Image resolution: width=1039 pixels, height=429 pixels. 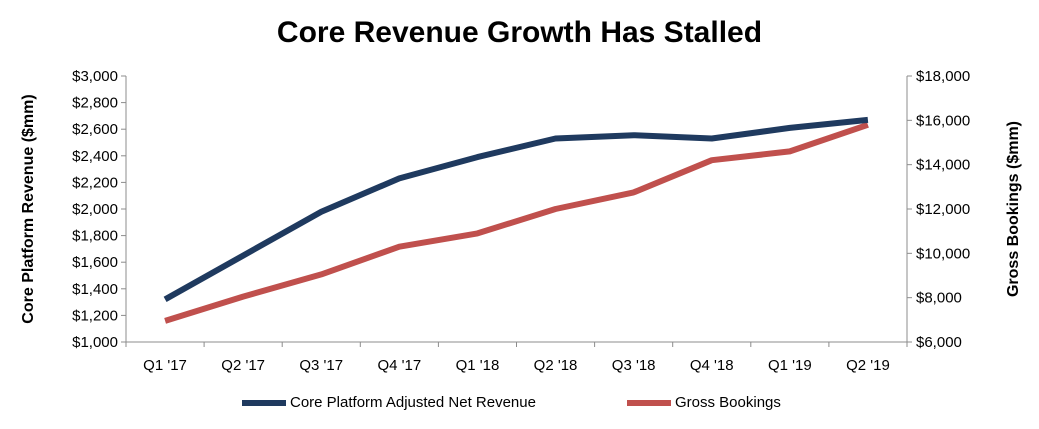 I want to click on y-right-tick-label: $14,000, so click(x=943, y=165).